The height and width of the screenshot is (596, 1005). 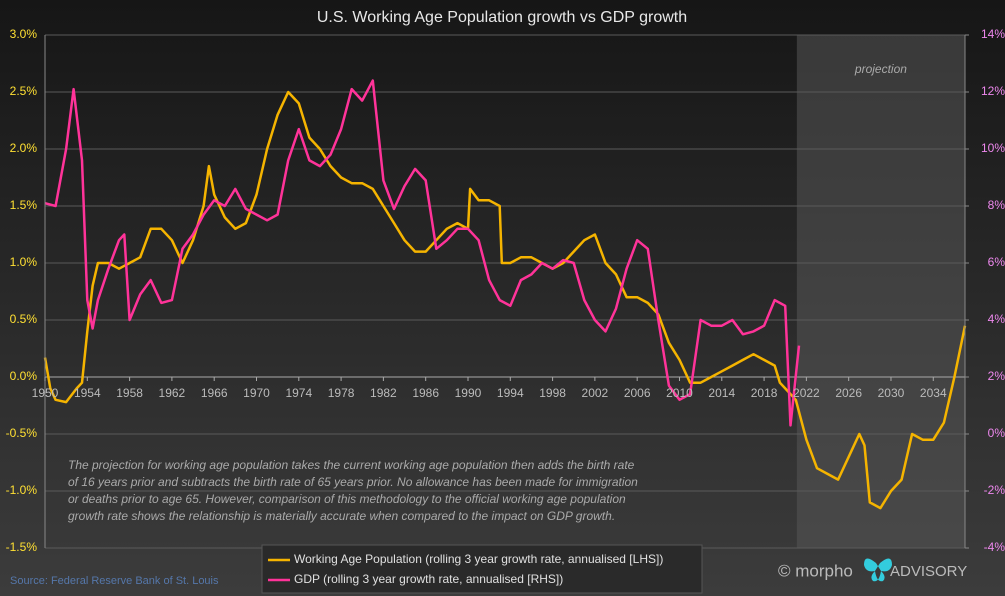 What do you see at coordinates (510, 393) in the screenshot?
I see `x-tick-label: 1994` at bounding box center [510, 393].